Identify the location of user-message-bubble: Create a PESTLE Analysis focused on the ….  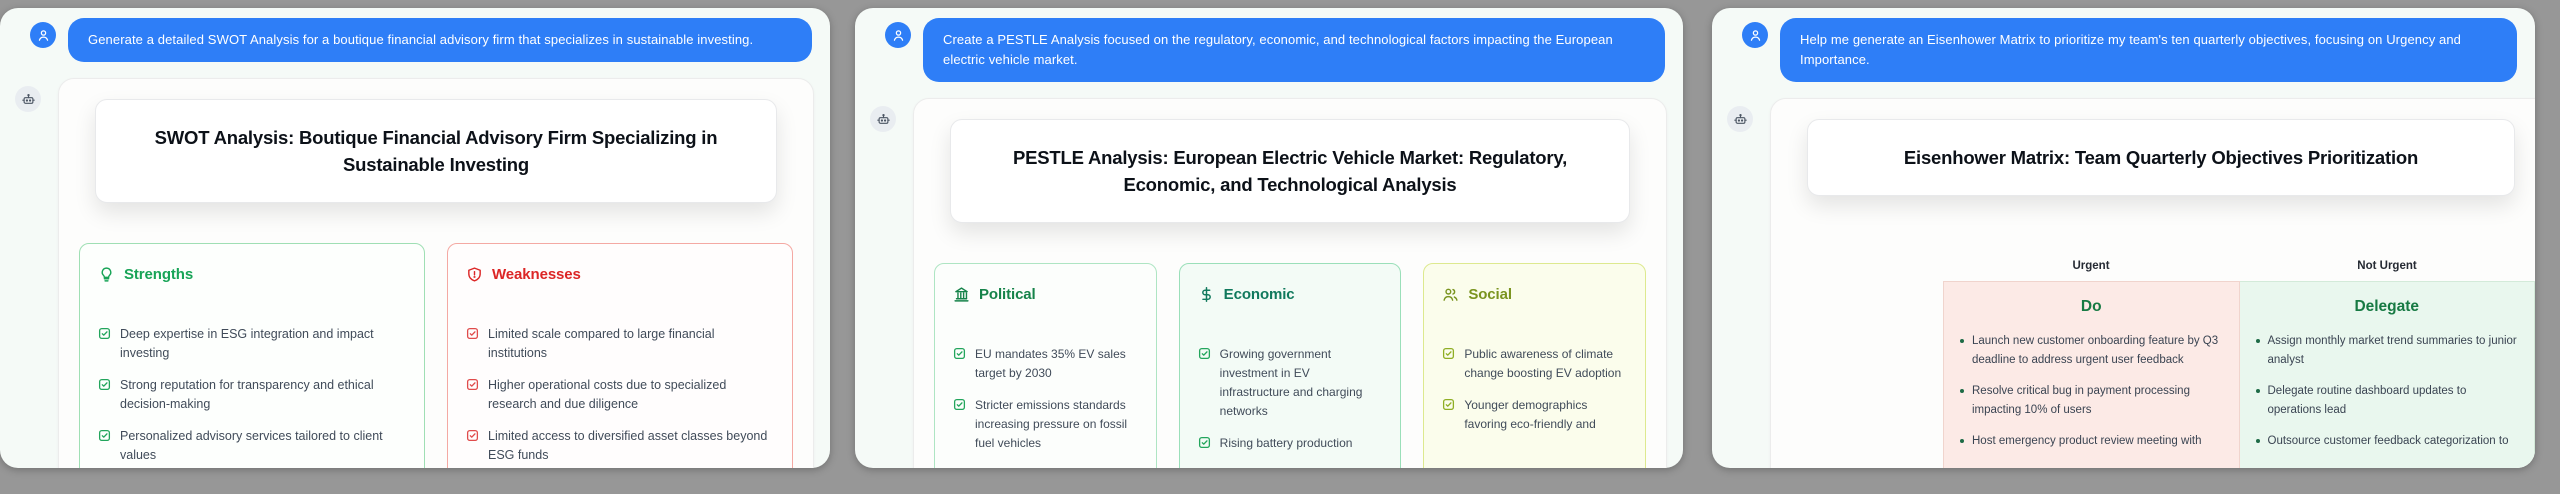
(1294, 50).